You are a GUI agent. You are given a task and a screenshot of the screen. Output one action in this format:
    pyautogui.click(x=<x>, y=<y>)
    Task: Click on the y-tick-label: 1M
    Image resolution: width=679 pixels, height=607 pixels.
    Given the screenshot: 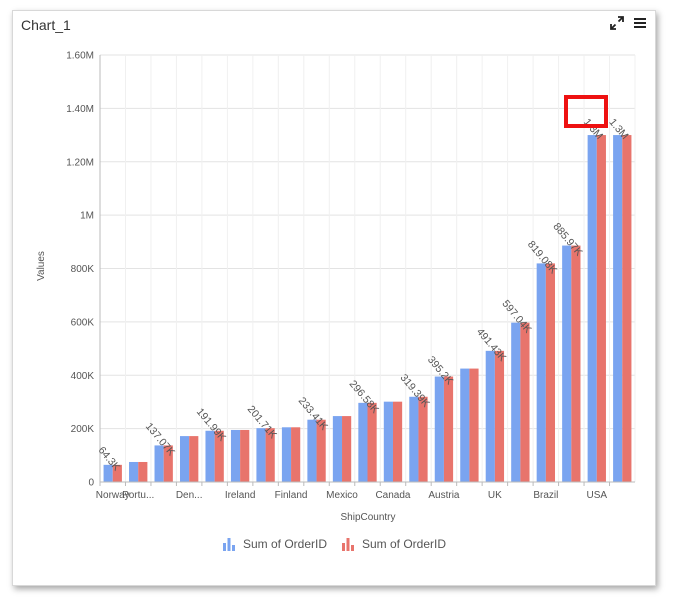 What is the action you would take?
    pyautogui.click(x=87, y=216)
    